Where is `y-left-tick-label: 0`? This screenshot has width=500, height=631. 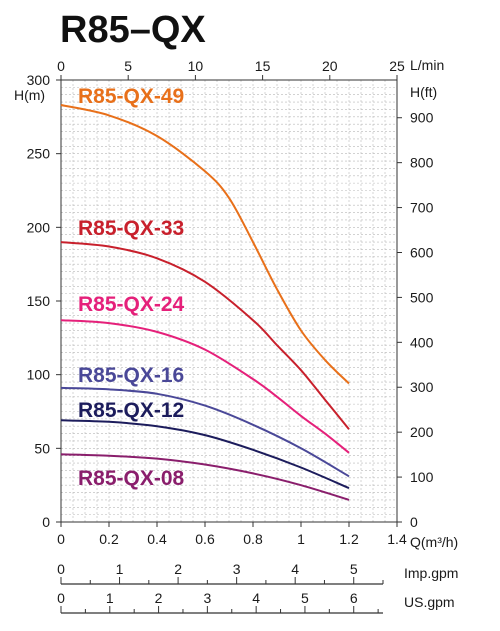 y-left-tick-label: 0 is located at coordinates (46, 522).